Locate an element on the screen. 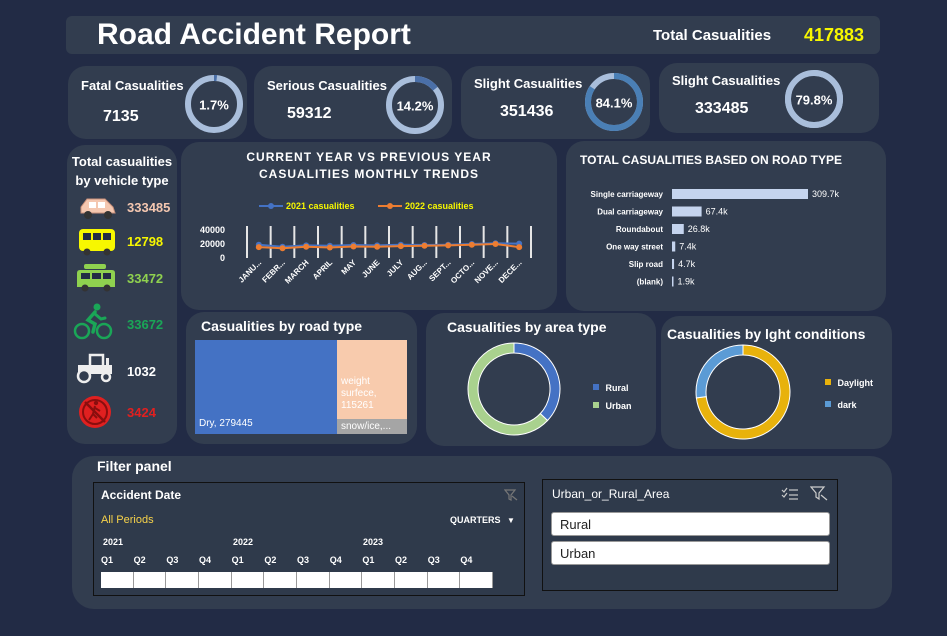 This screenshot has width=947, height=636. x-tick-label: APRIL is located at coordinates (322, 269).